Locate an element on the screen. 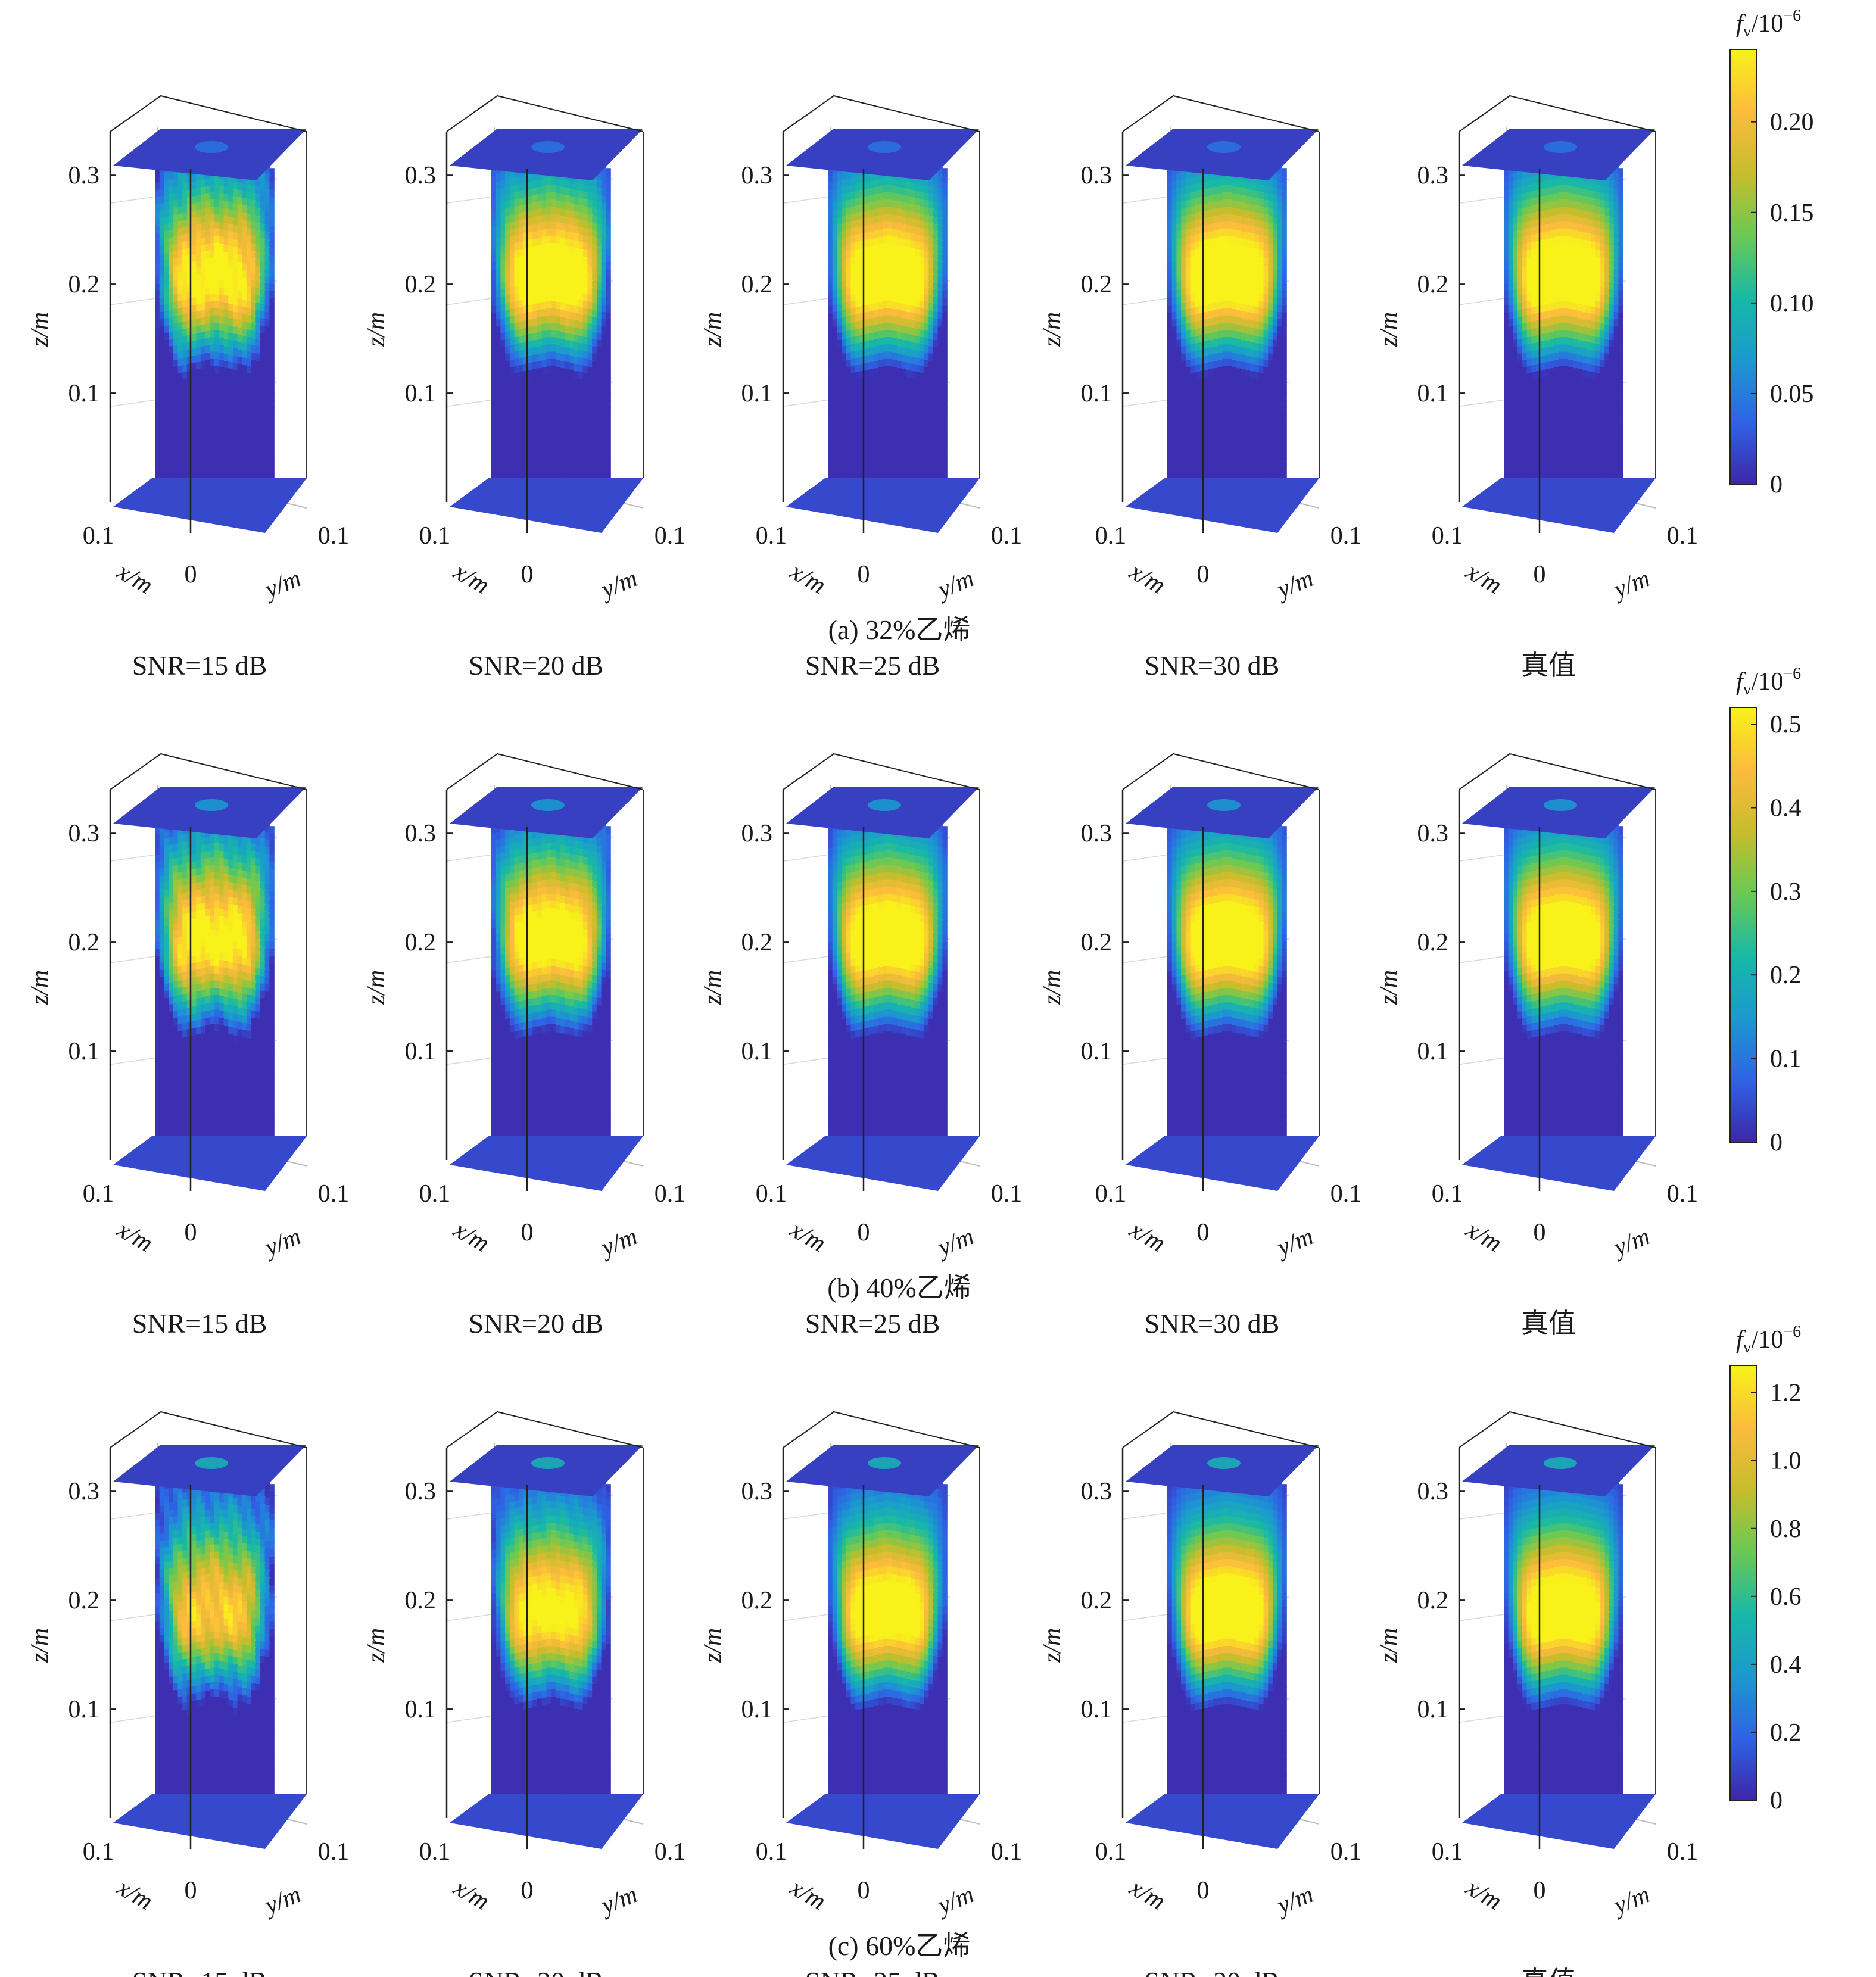 The height and width of the screenshot is (1977, 1876). top-slice-hotspot is located at coordinates (548, 147).